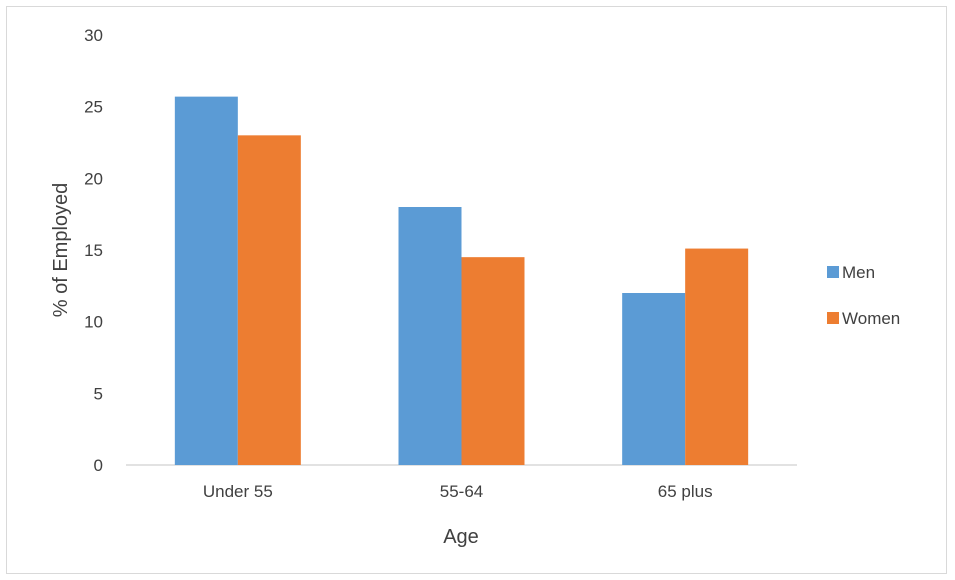 The height and width of the screenshot is (580, 955). I want to click on x-tick-label: Under 55, so click(238, 491).